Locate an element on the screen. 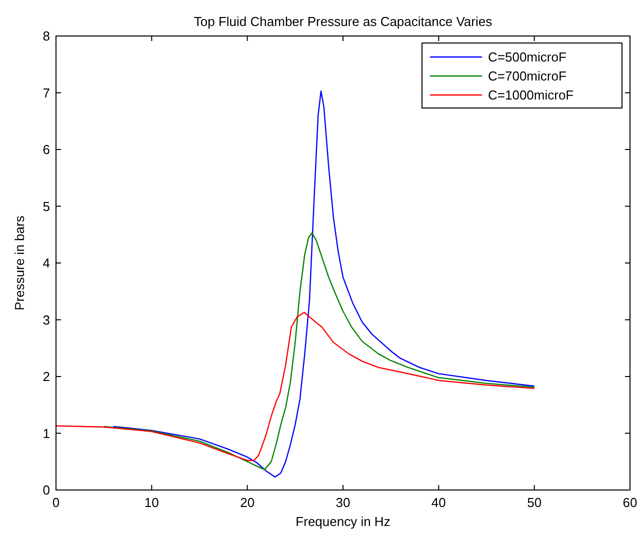  x-tick-label: 10 is located at coordinates (151, 502).